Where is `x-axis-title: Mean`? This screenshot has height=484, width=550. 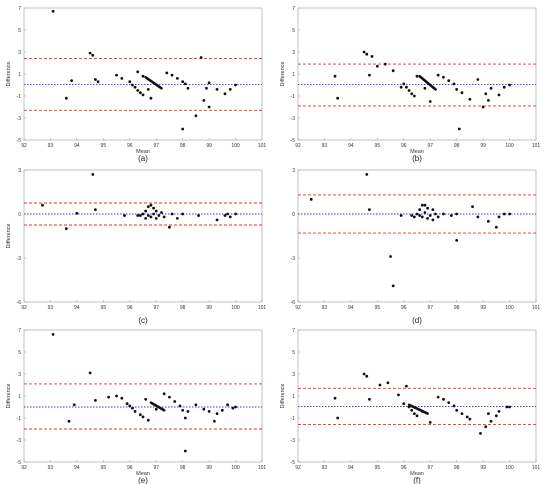 x-axis-title: Mean is located at coordinates (417, 474).